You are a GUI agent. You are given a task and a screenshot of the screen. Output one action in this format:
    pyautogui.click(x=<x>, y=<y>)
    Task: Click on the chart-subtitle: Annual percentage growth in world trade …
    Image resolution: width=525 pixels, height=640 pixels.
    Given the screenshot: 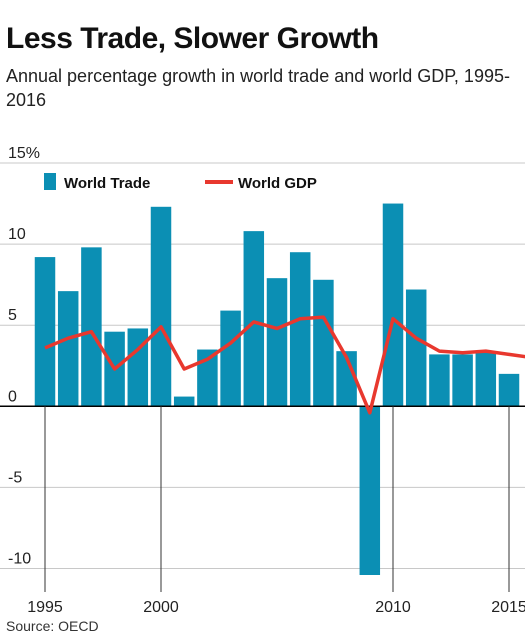 What is the action you would take?
    pyautogui.click(x=258, y=88)
    